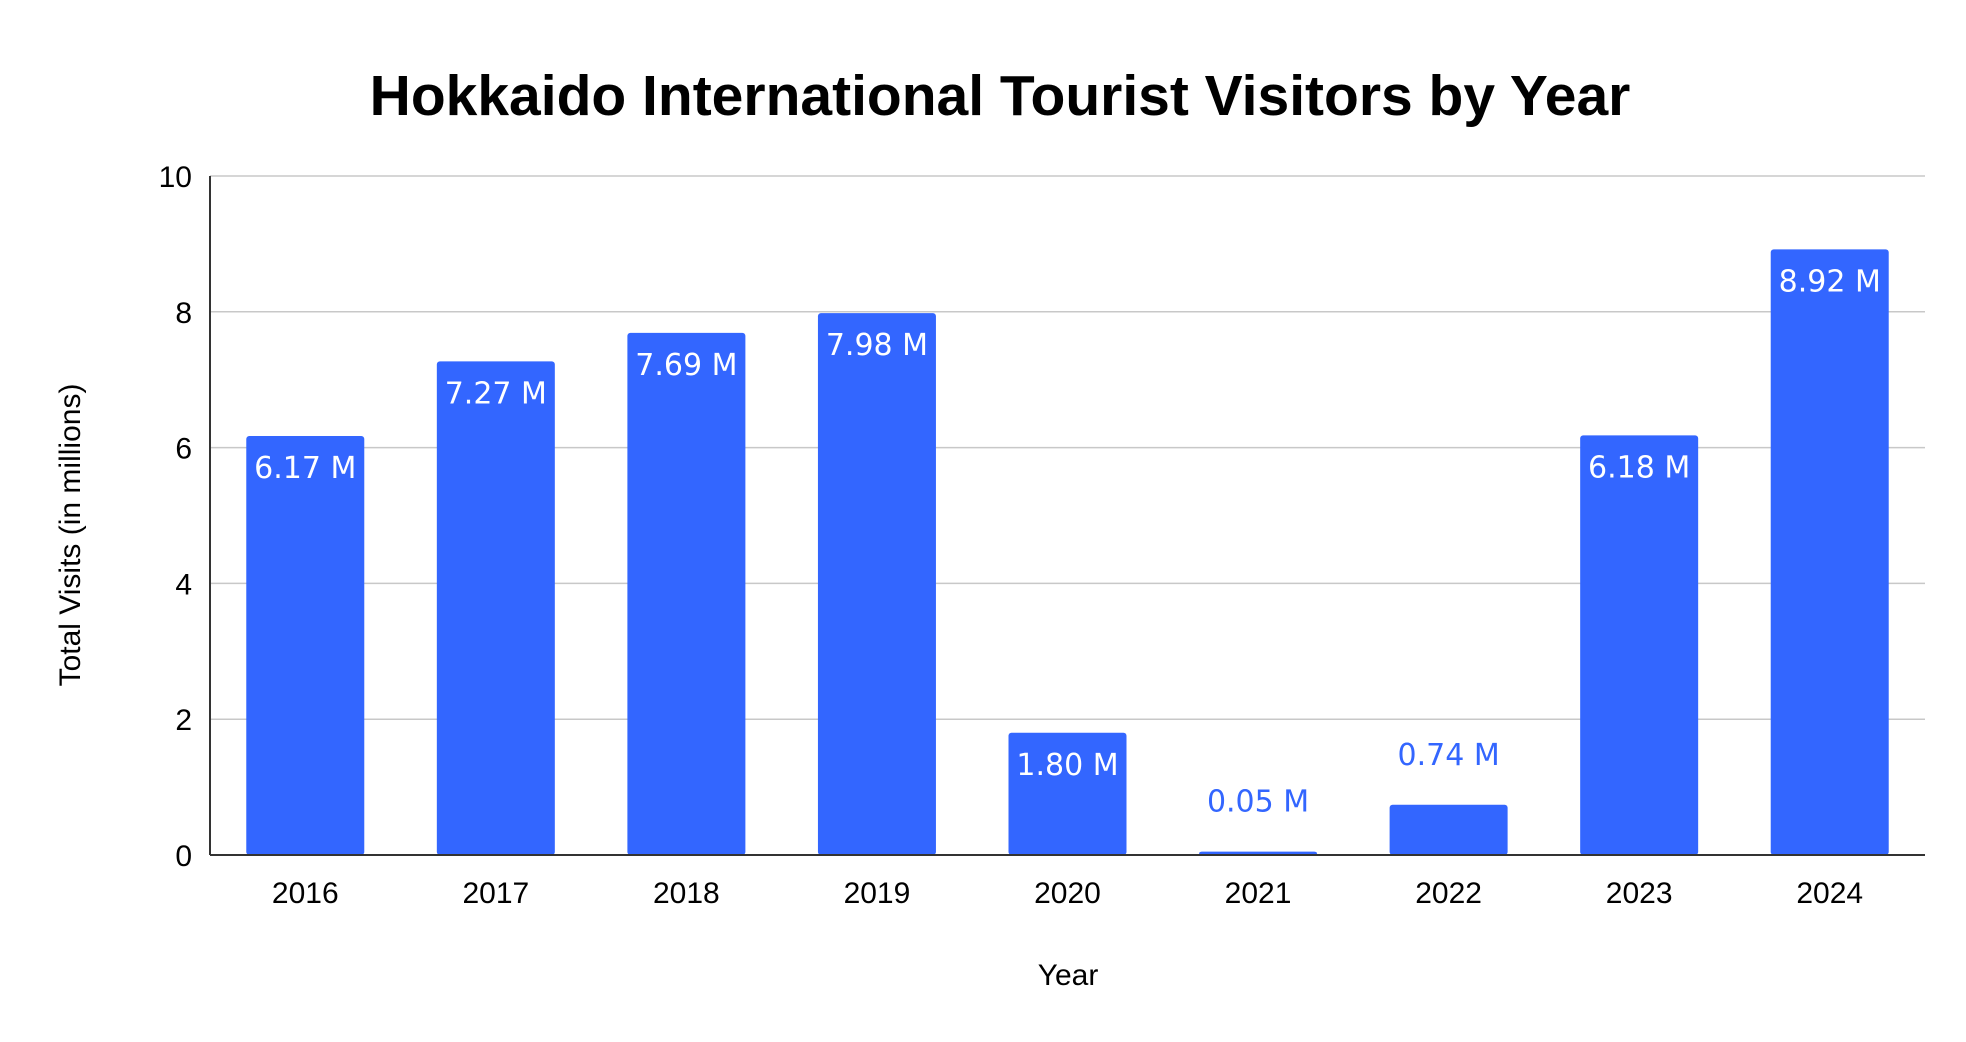 This screenshot has height=1042, width=1966. What do you see at coordinates (1639, 467) in the screenshot?
I see `data-label-2023: 6.18 M` at bounding box center [1639, 467].